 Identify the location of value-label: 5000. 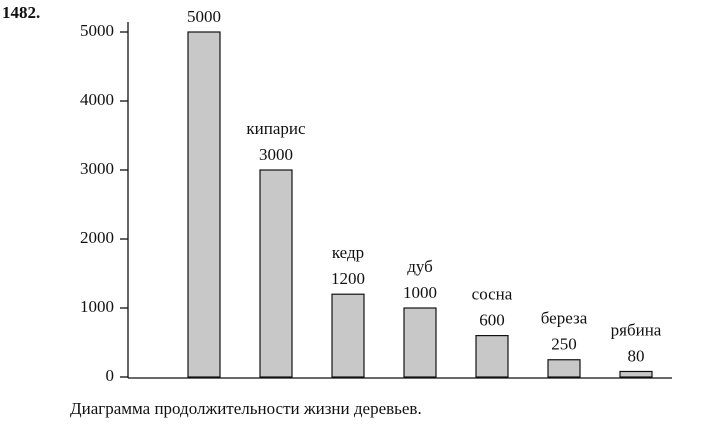
(204, 16).